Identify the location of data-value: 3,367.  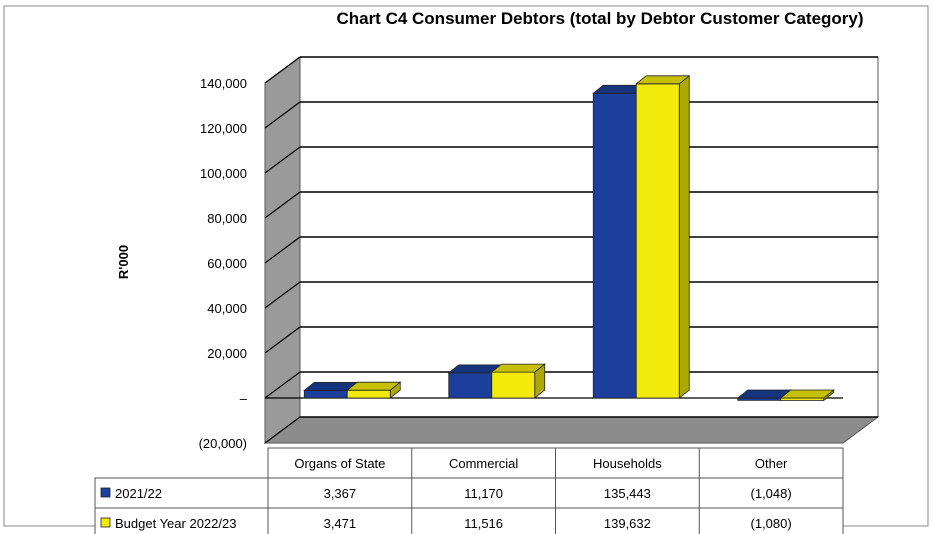
(340, 493).